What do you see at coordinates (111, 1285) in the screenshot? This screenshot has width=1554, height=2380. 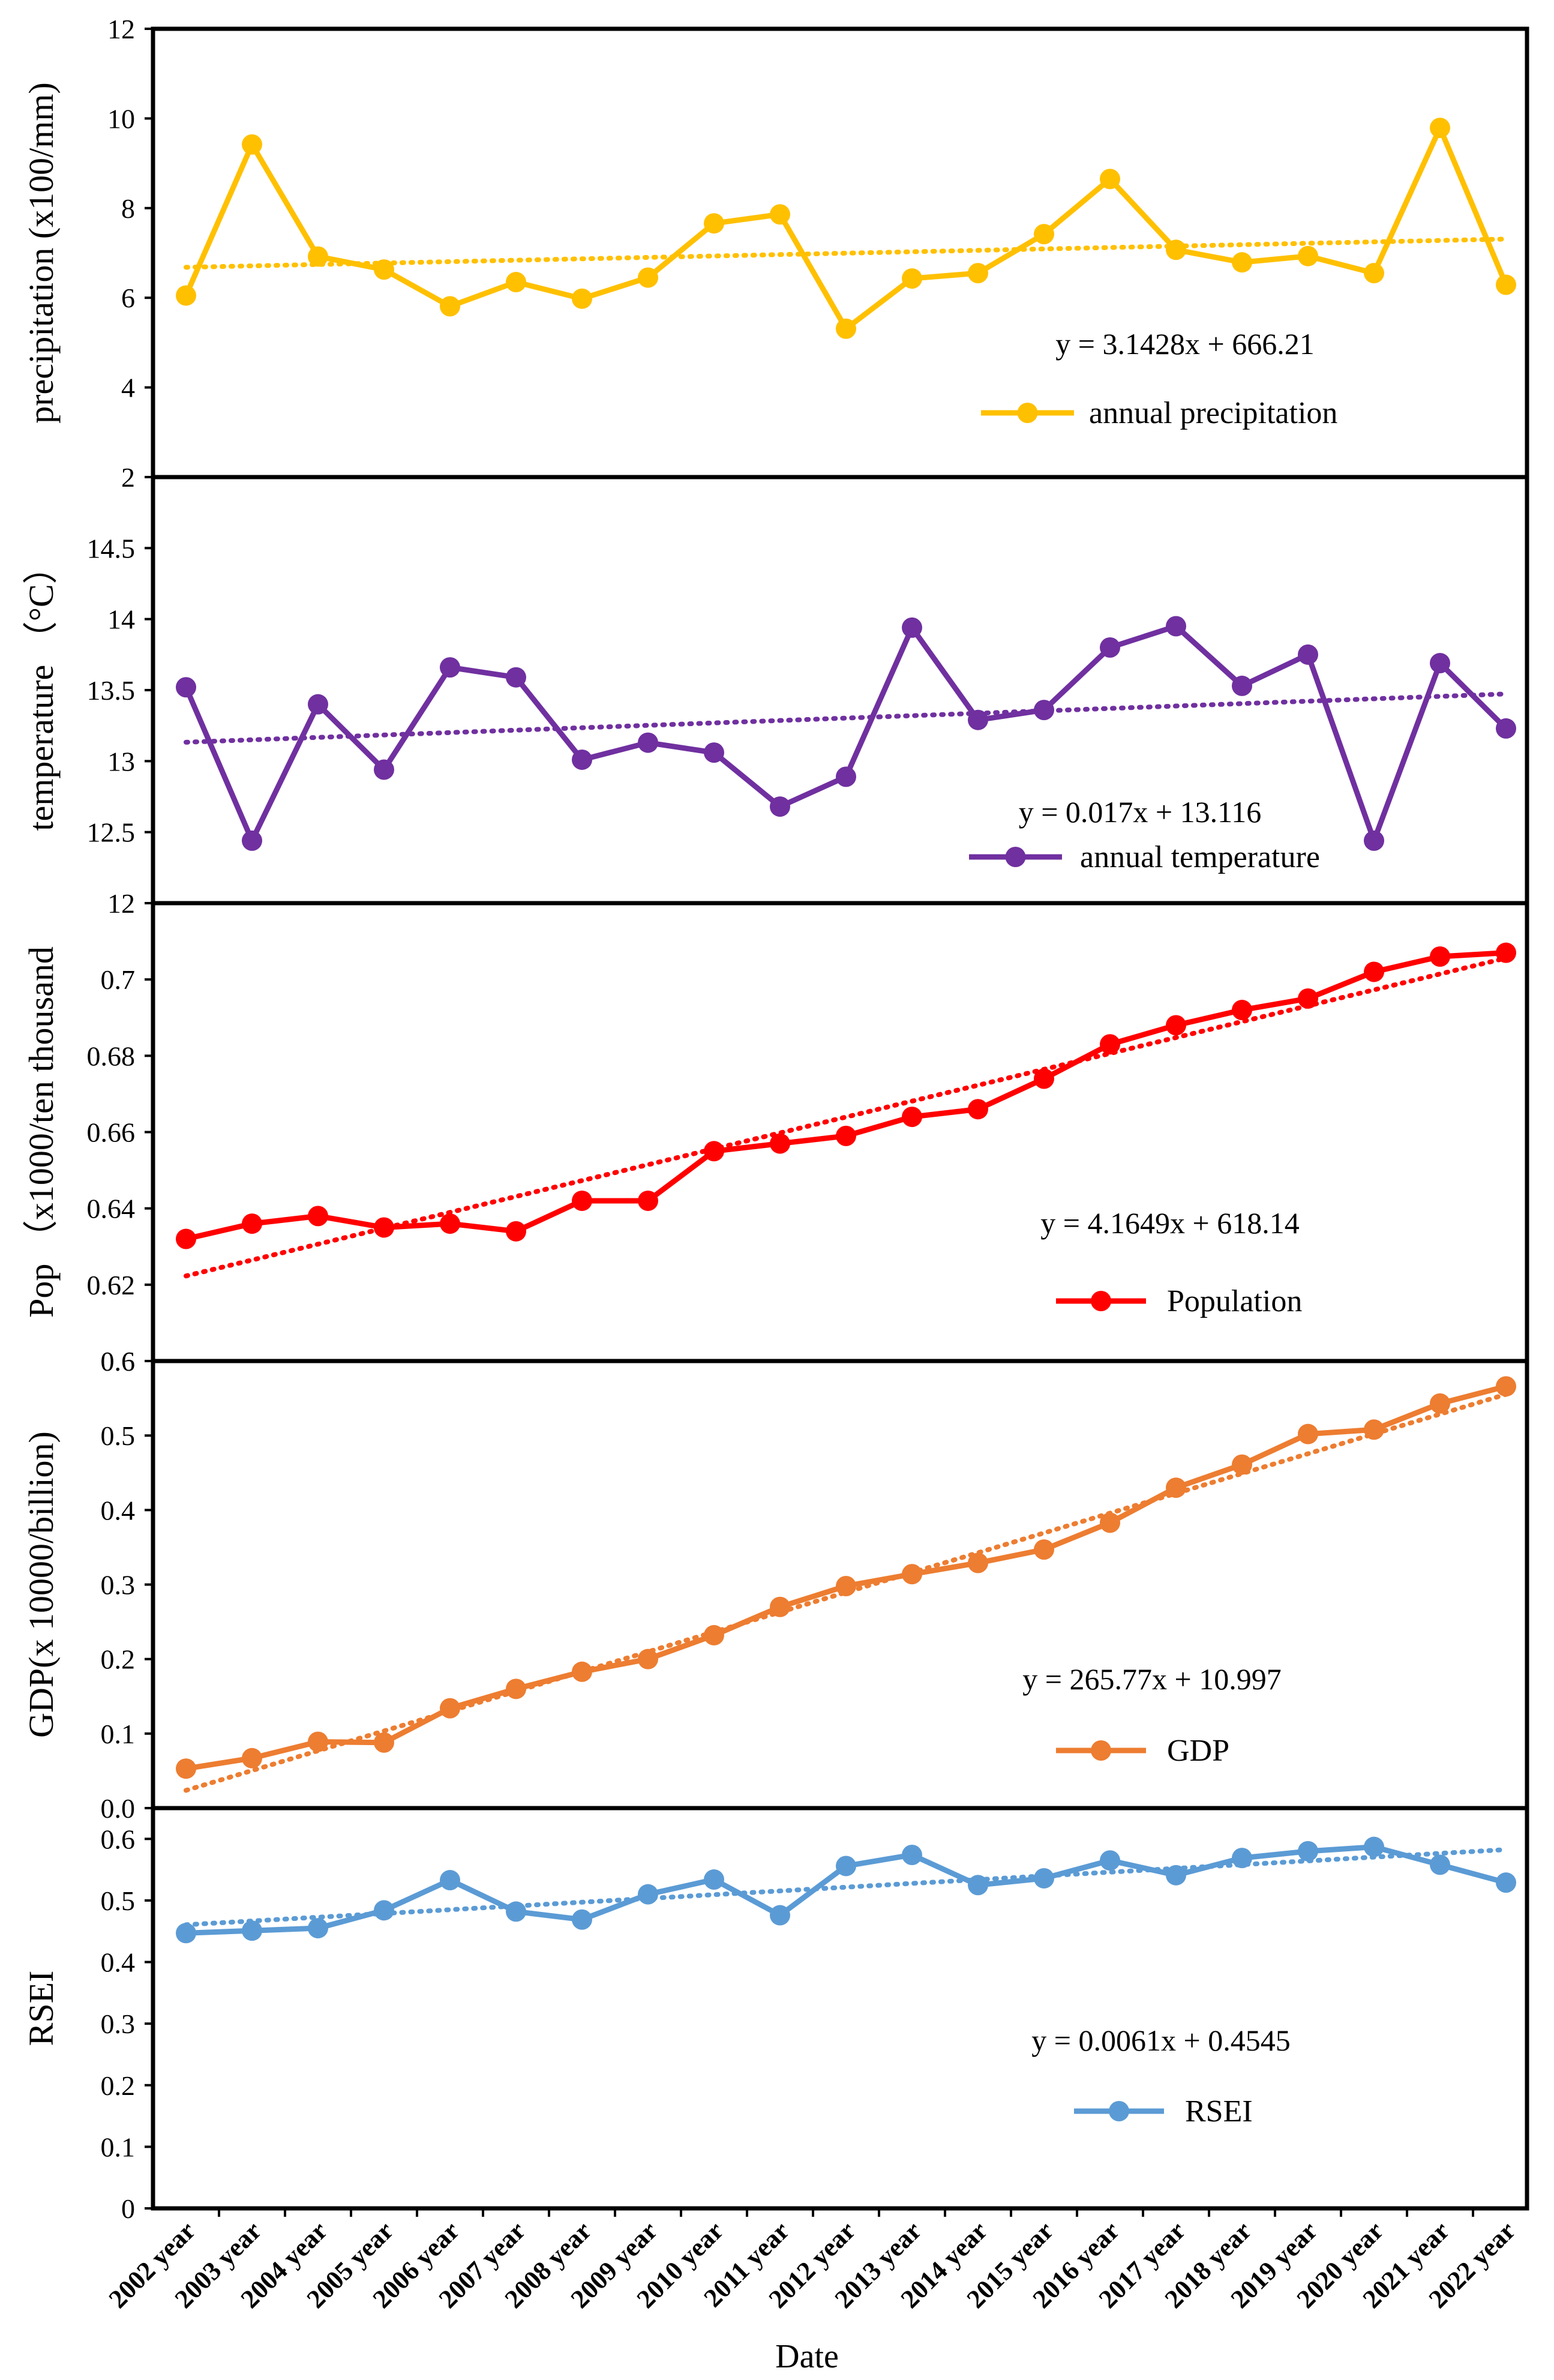 I see `y-tick-label: 0.62` at bounding box center [111, 1285].